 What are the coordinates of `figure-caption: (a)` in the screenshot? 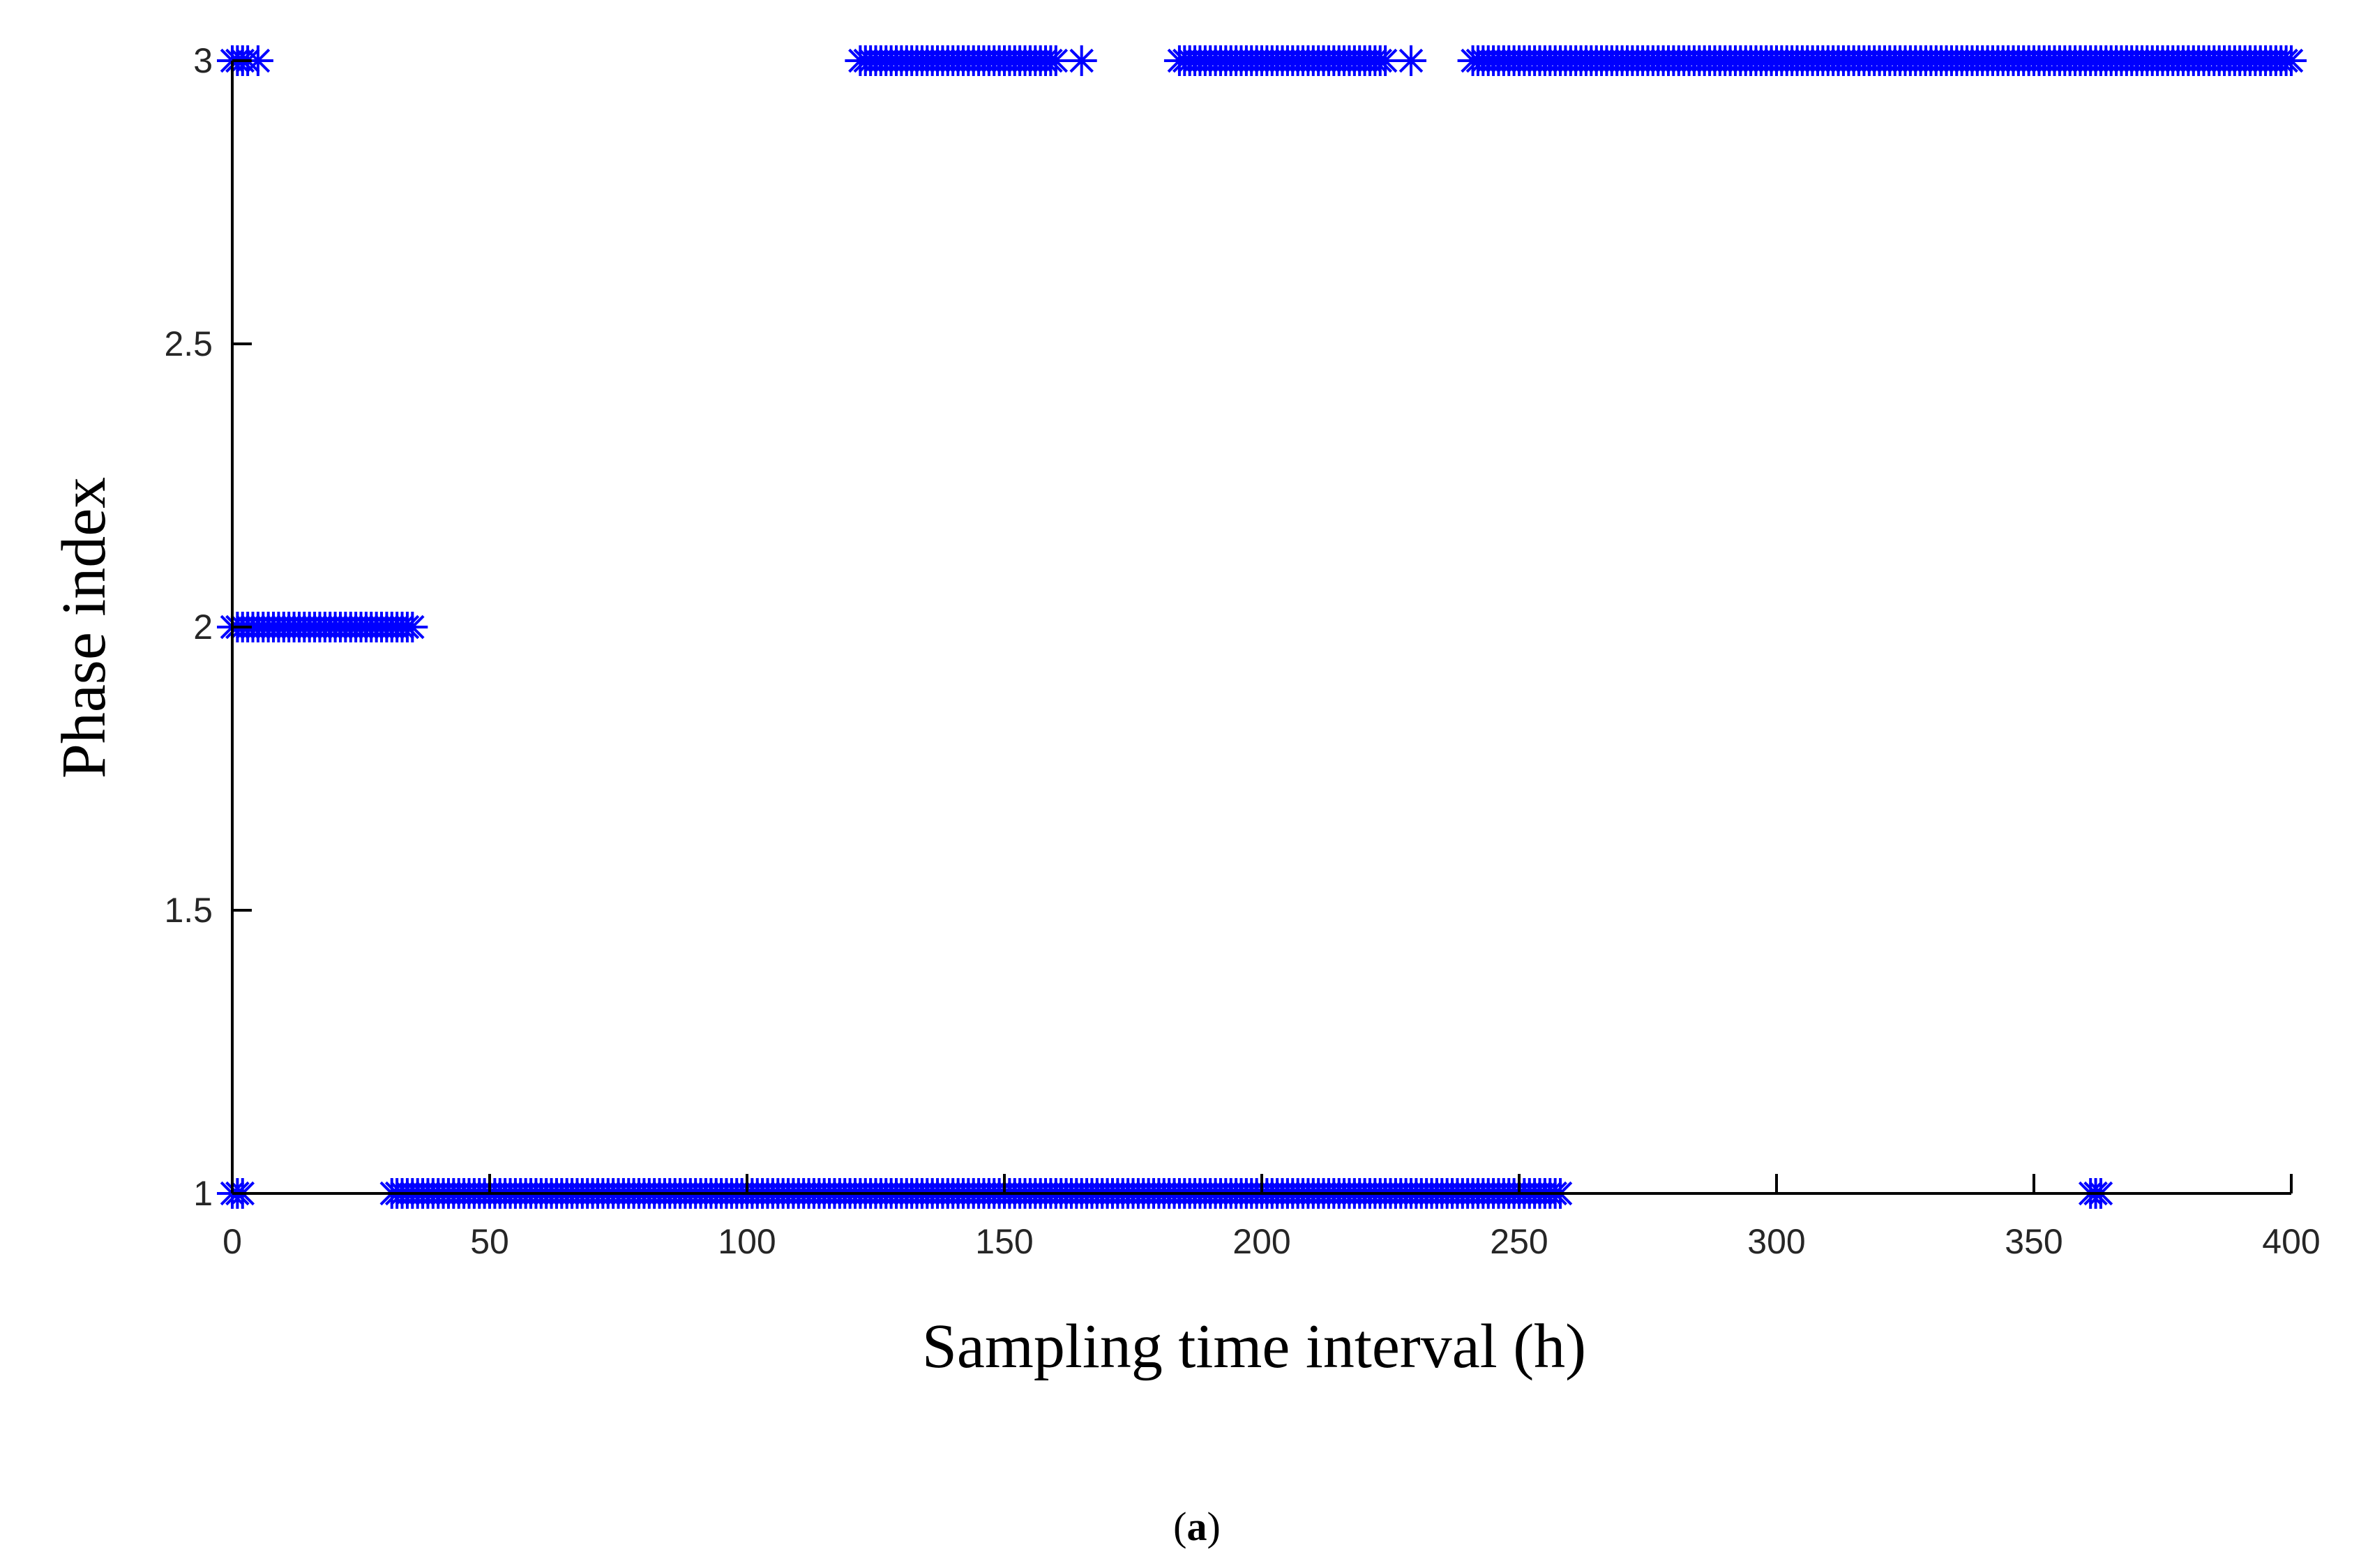 It's located at (1197, 1526).